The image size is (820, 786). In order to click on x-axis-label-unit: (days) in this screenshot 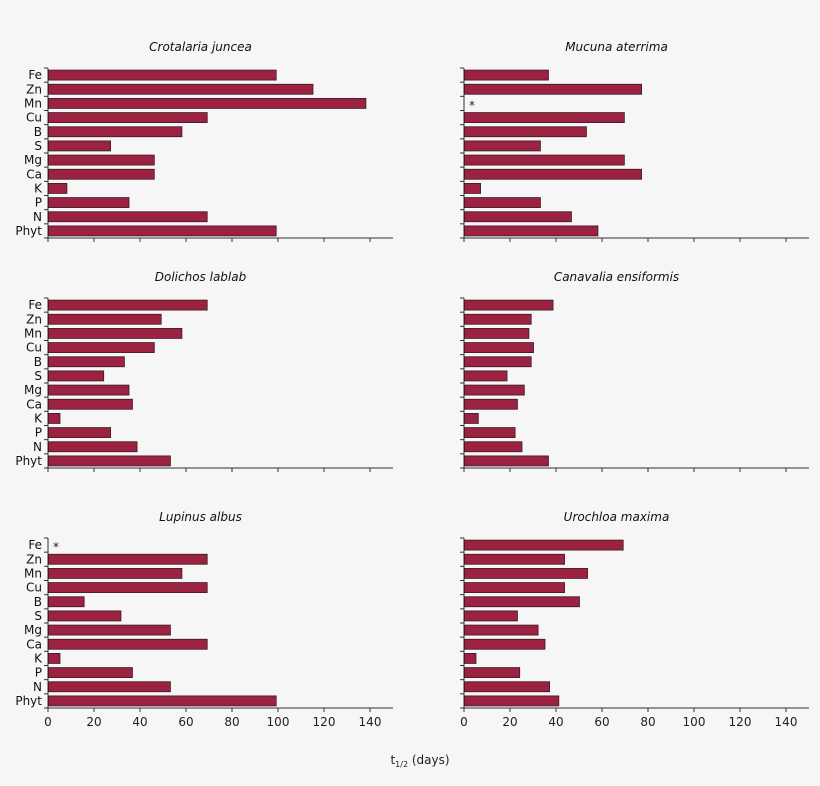, I will do `click(429, 760)`.